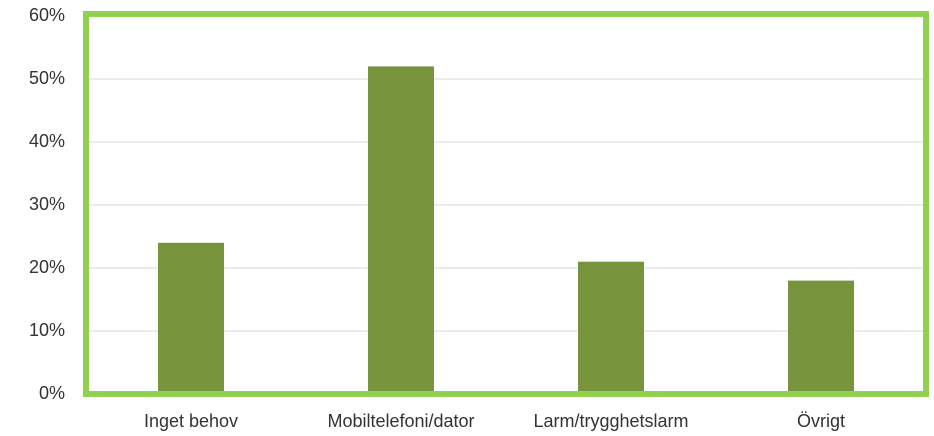  What do you see at coordinates (47, 78) in the screenshot?
I see `y-tick-label: 50%` at bounding box center [47, 78].